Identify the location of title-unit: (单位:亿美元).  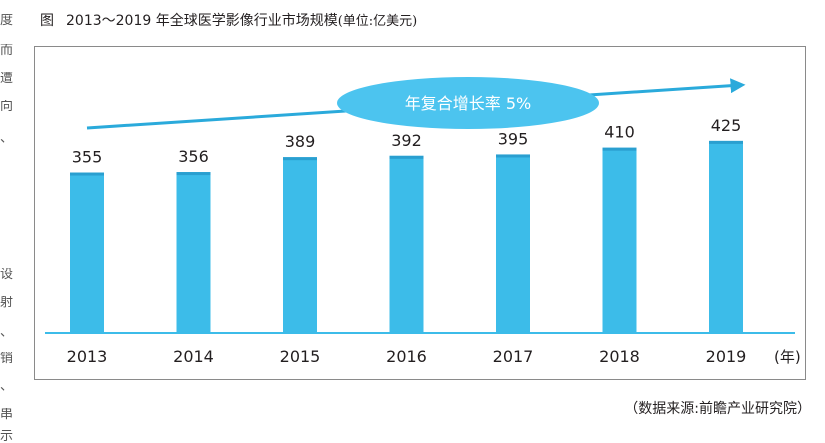
(377, 21).